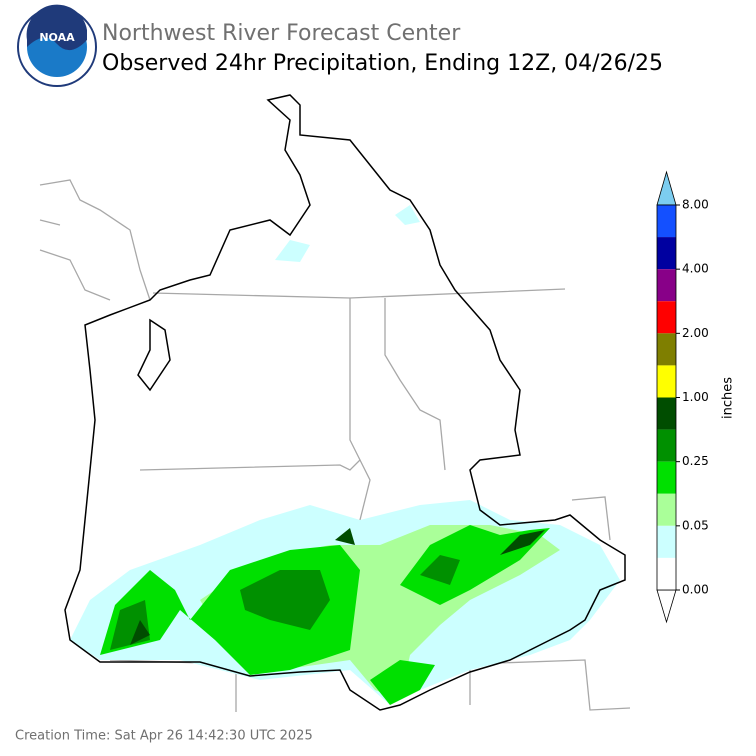  What do you see at coordinates (695, 525) in the screenshot?
I see `colorbar-tick-label: 0.05` at bounding box center [695, 525].